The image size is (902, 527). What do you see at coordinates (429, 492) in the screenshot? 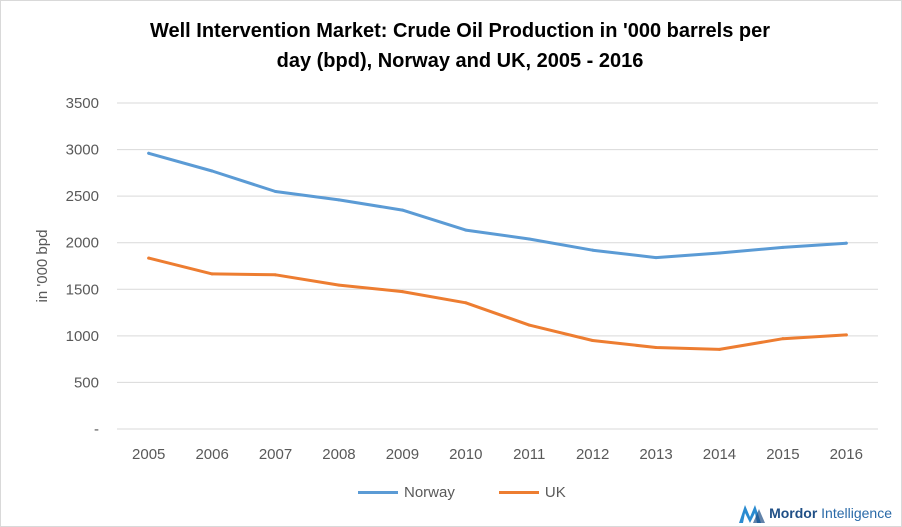
I see `legend-label-norway: Norway` at bounding box center [429, 492].